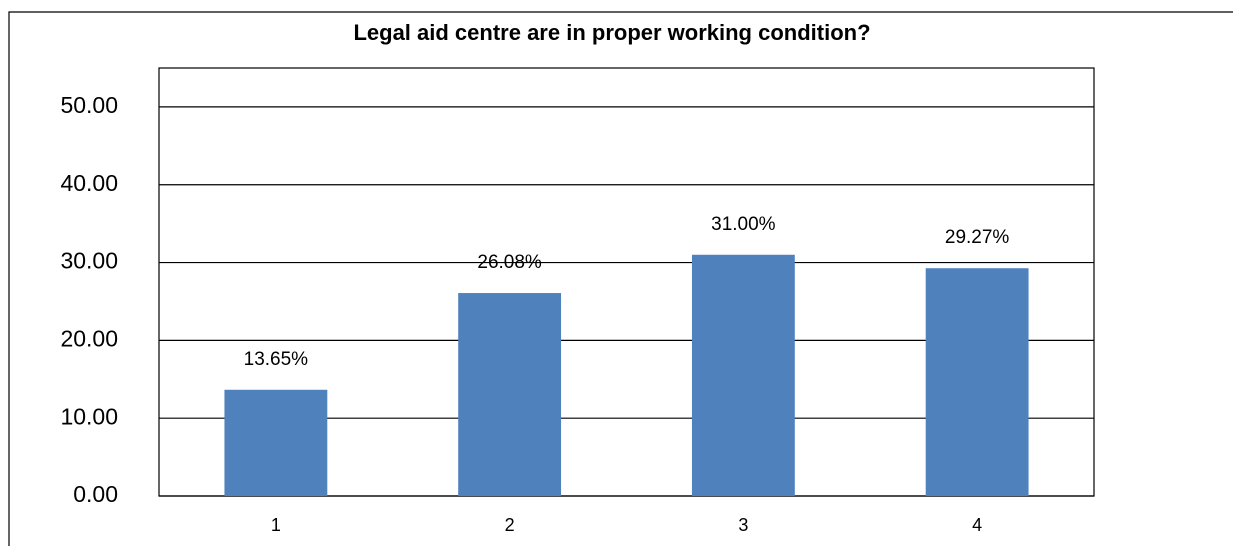 The image size is (1243, 546). What do you see at coordinates (510, 525) in the screenshot?
I see `x-tick-label: 2` at bounding box center [510, 525].